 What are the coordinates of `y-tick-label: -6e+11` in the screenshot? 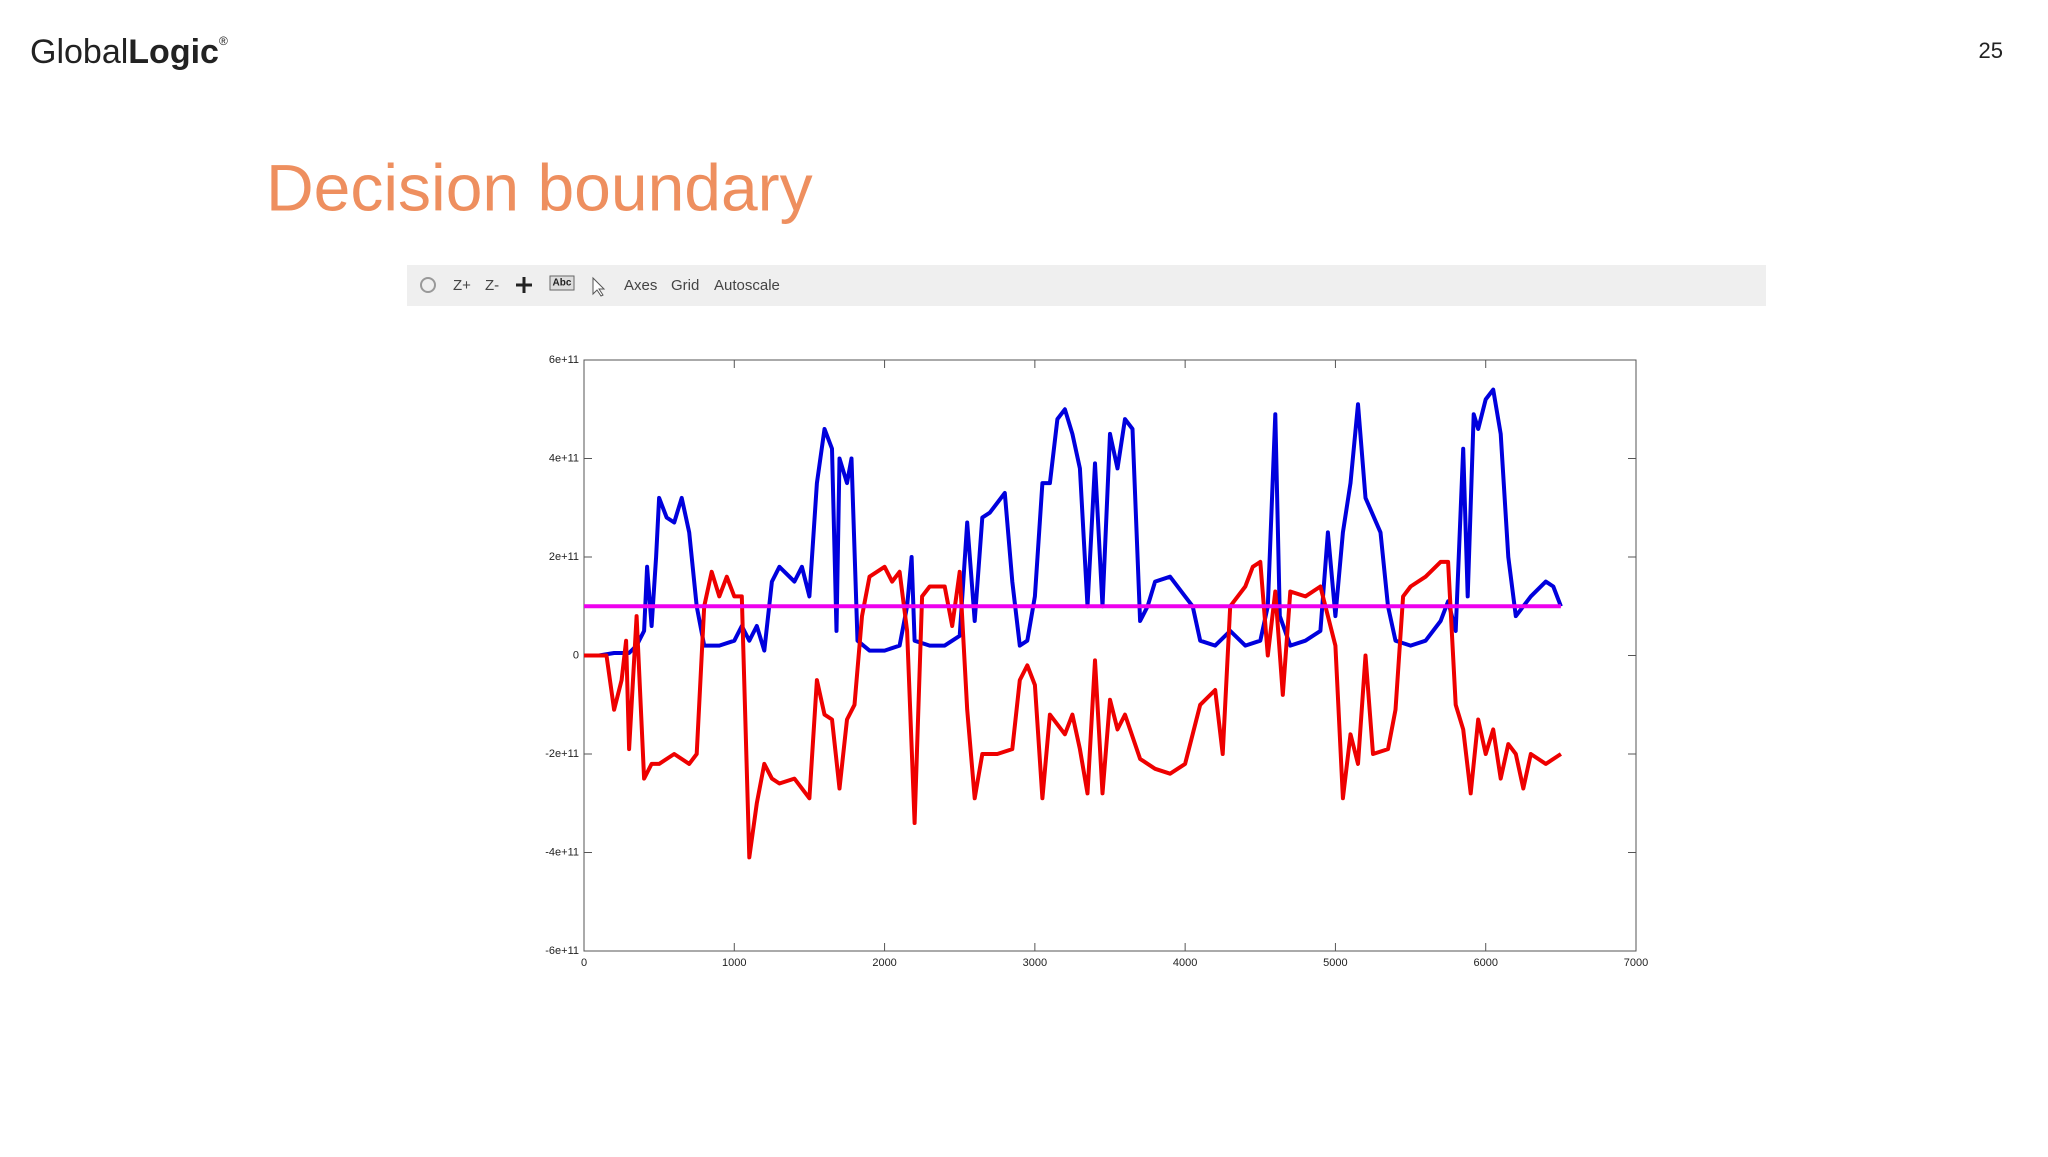 It's located at (562, 951).